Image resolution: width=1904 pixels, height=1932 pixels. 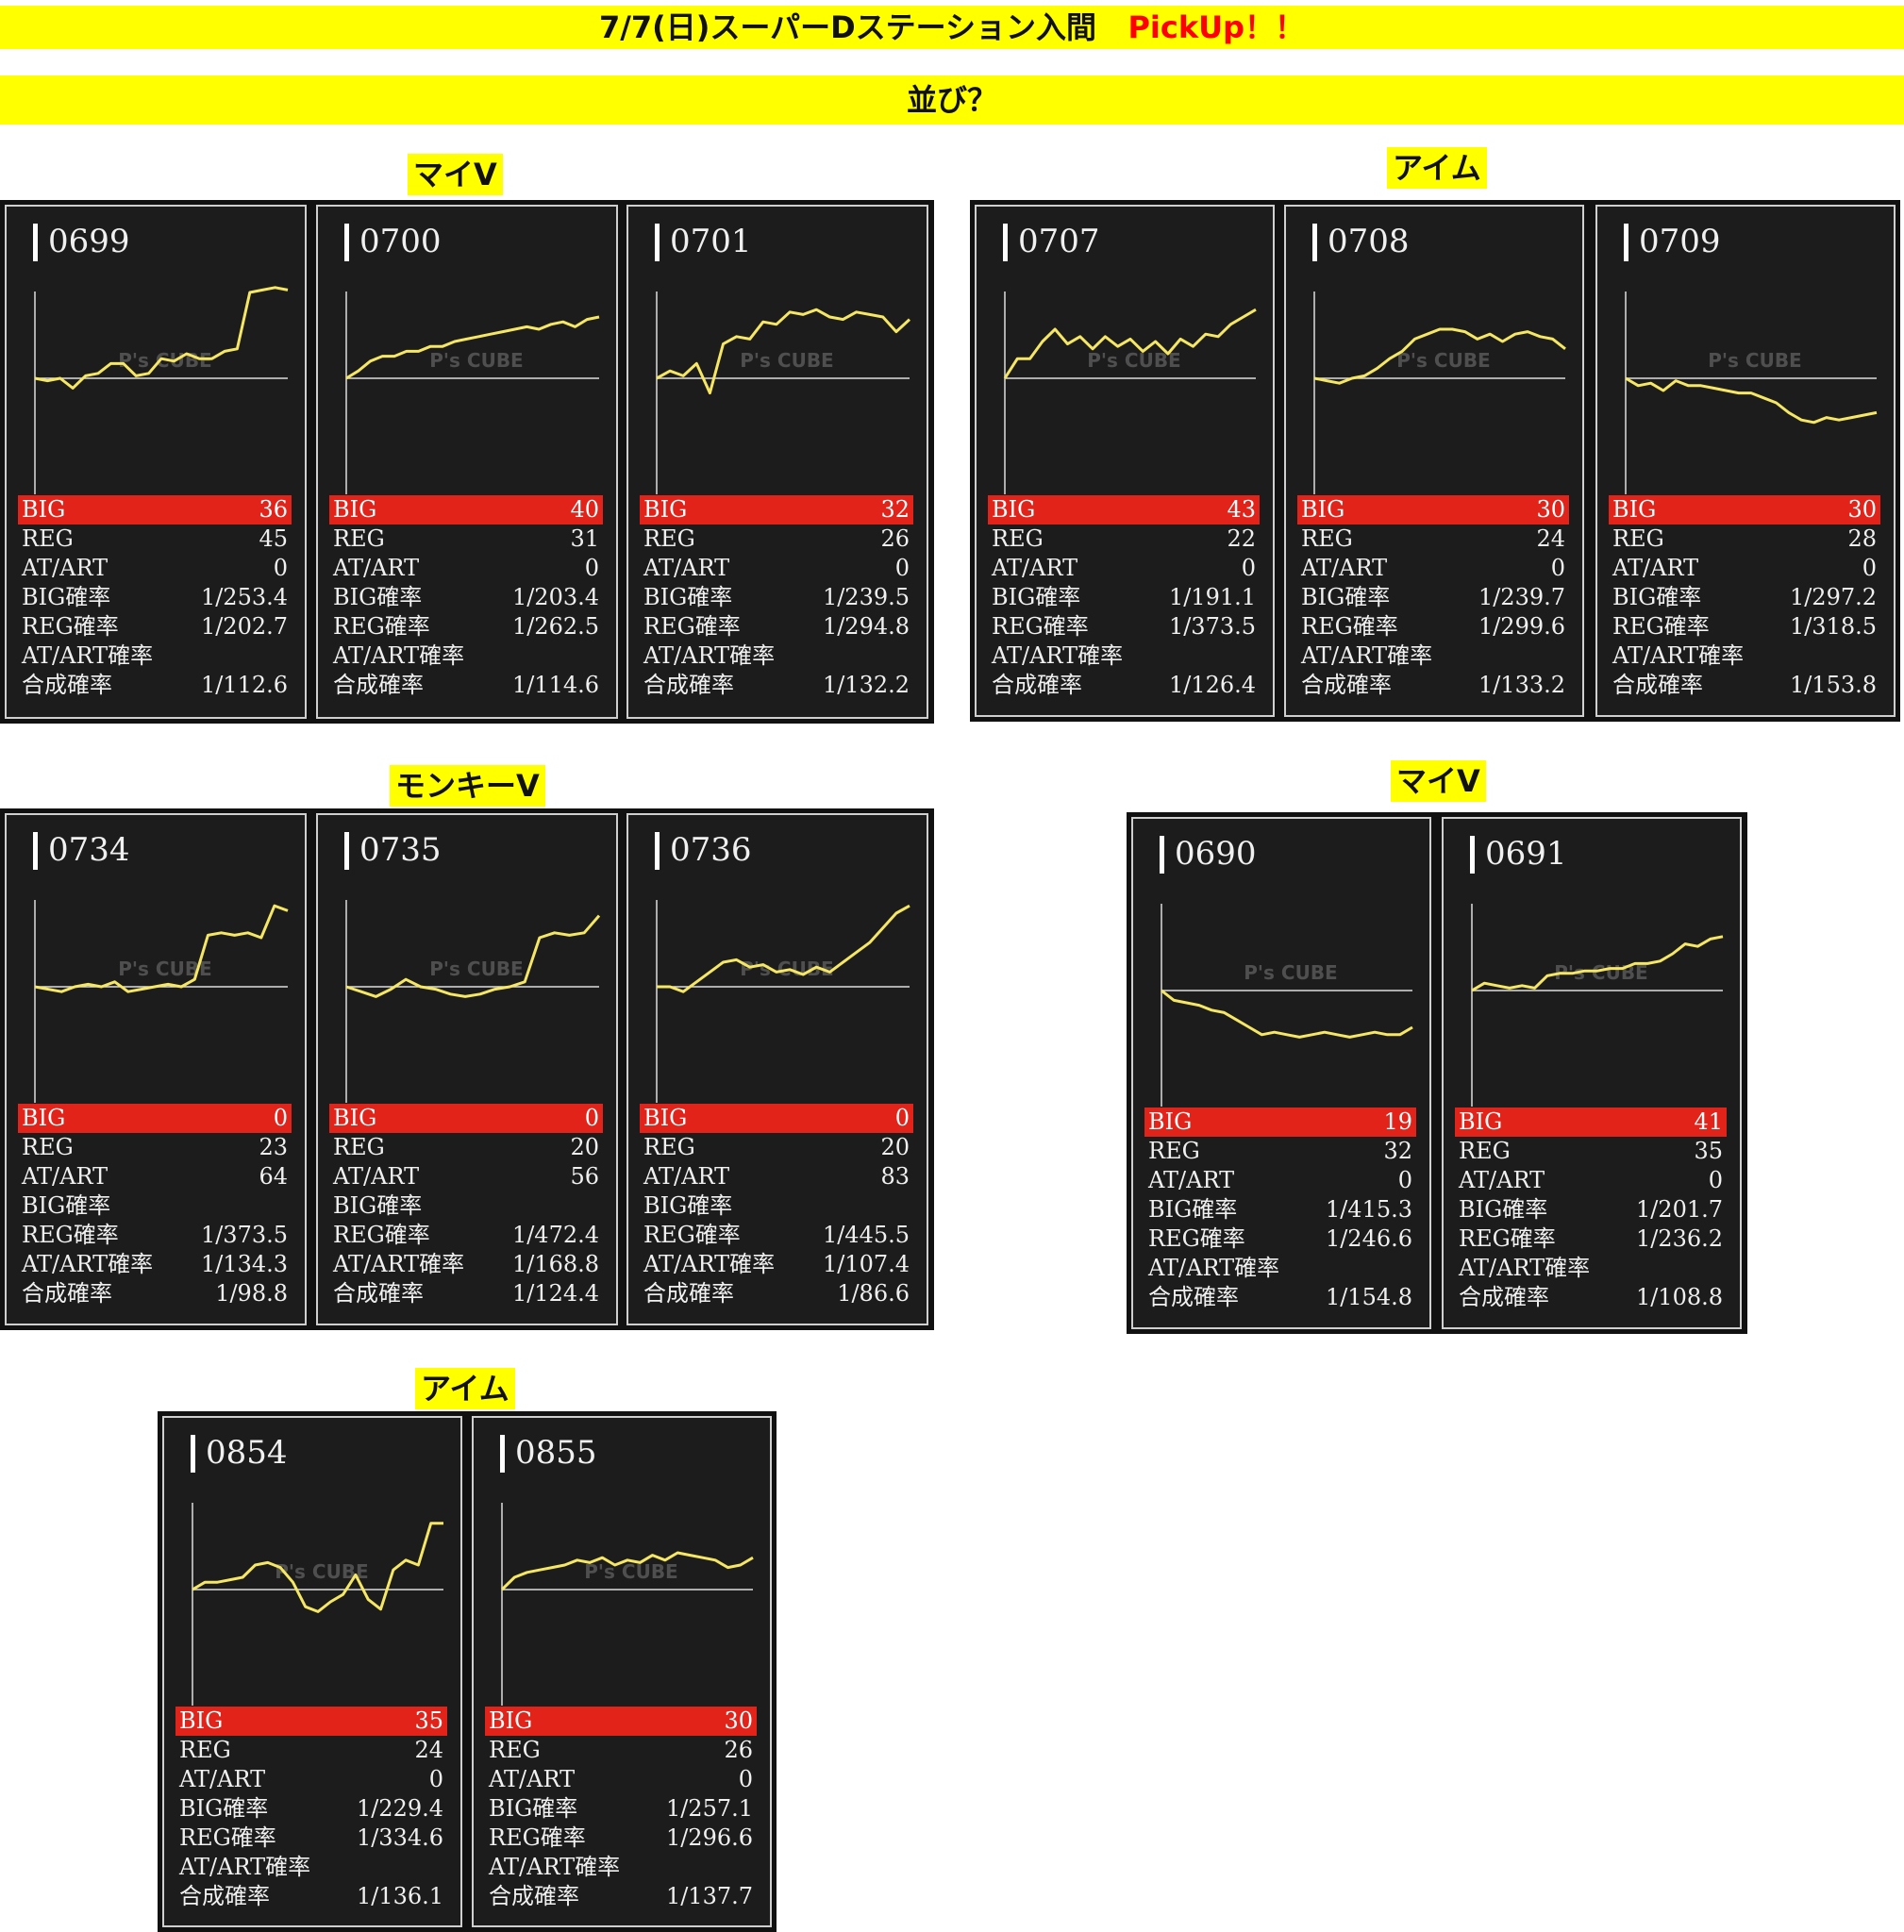 I want to click on stat-row-reg-prob: REG確率 1/318.5, so click(x=1744, y=626).